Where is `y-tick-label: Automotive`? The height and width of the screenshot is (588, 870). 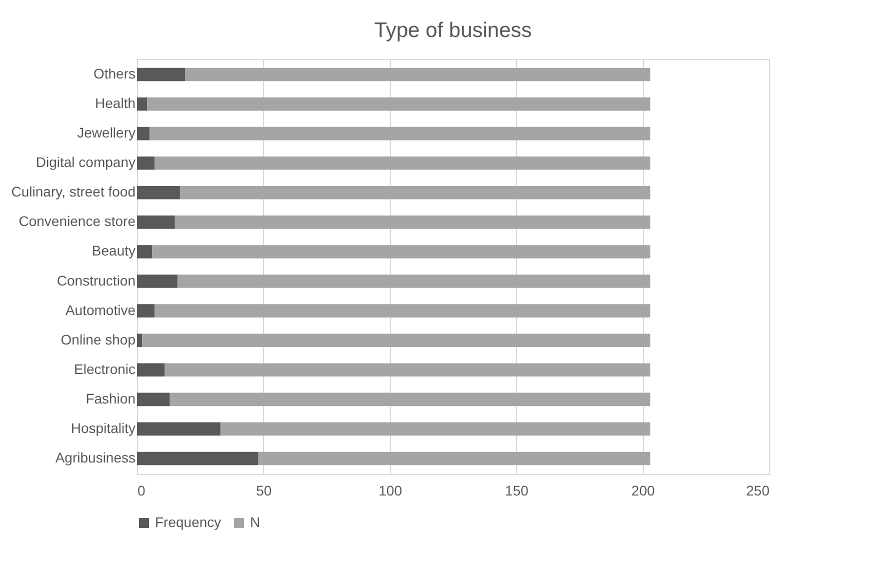
y-tick-label: Automotive is located at coordinates (100, 310).